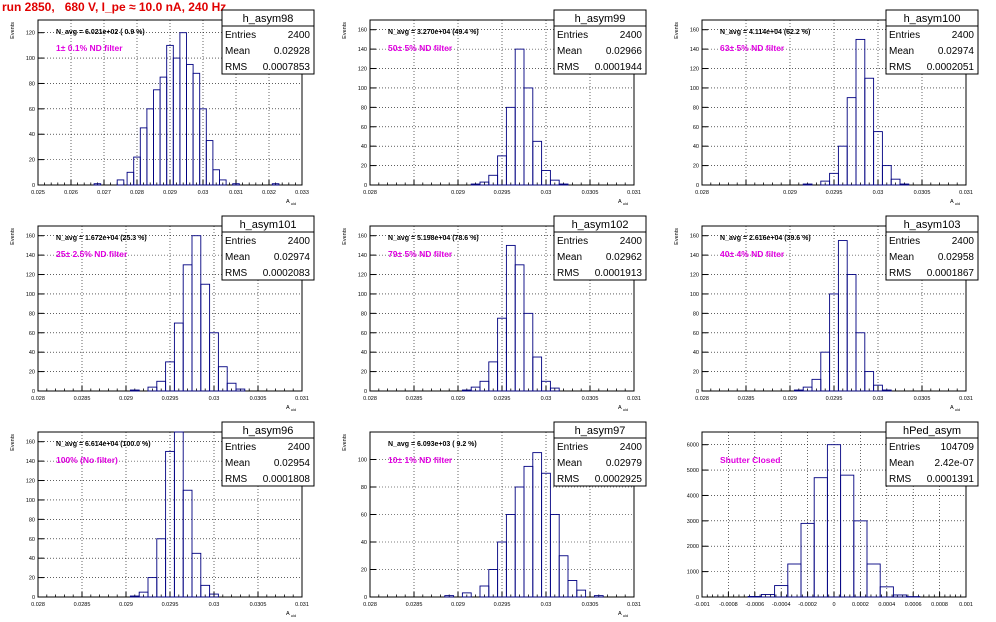 The height and width of the screenshot is (622, 996). I want to click on histogram-name: h_asym103, so click(932, 225).